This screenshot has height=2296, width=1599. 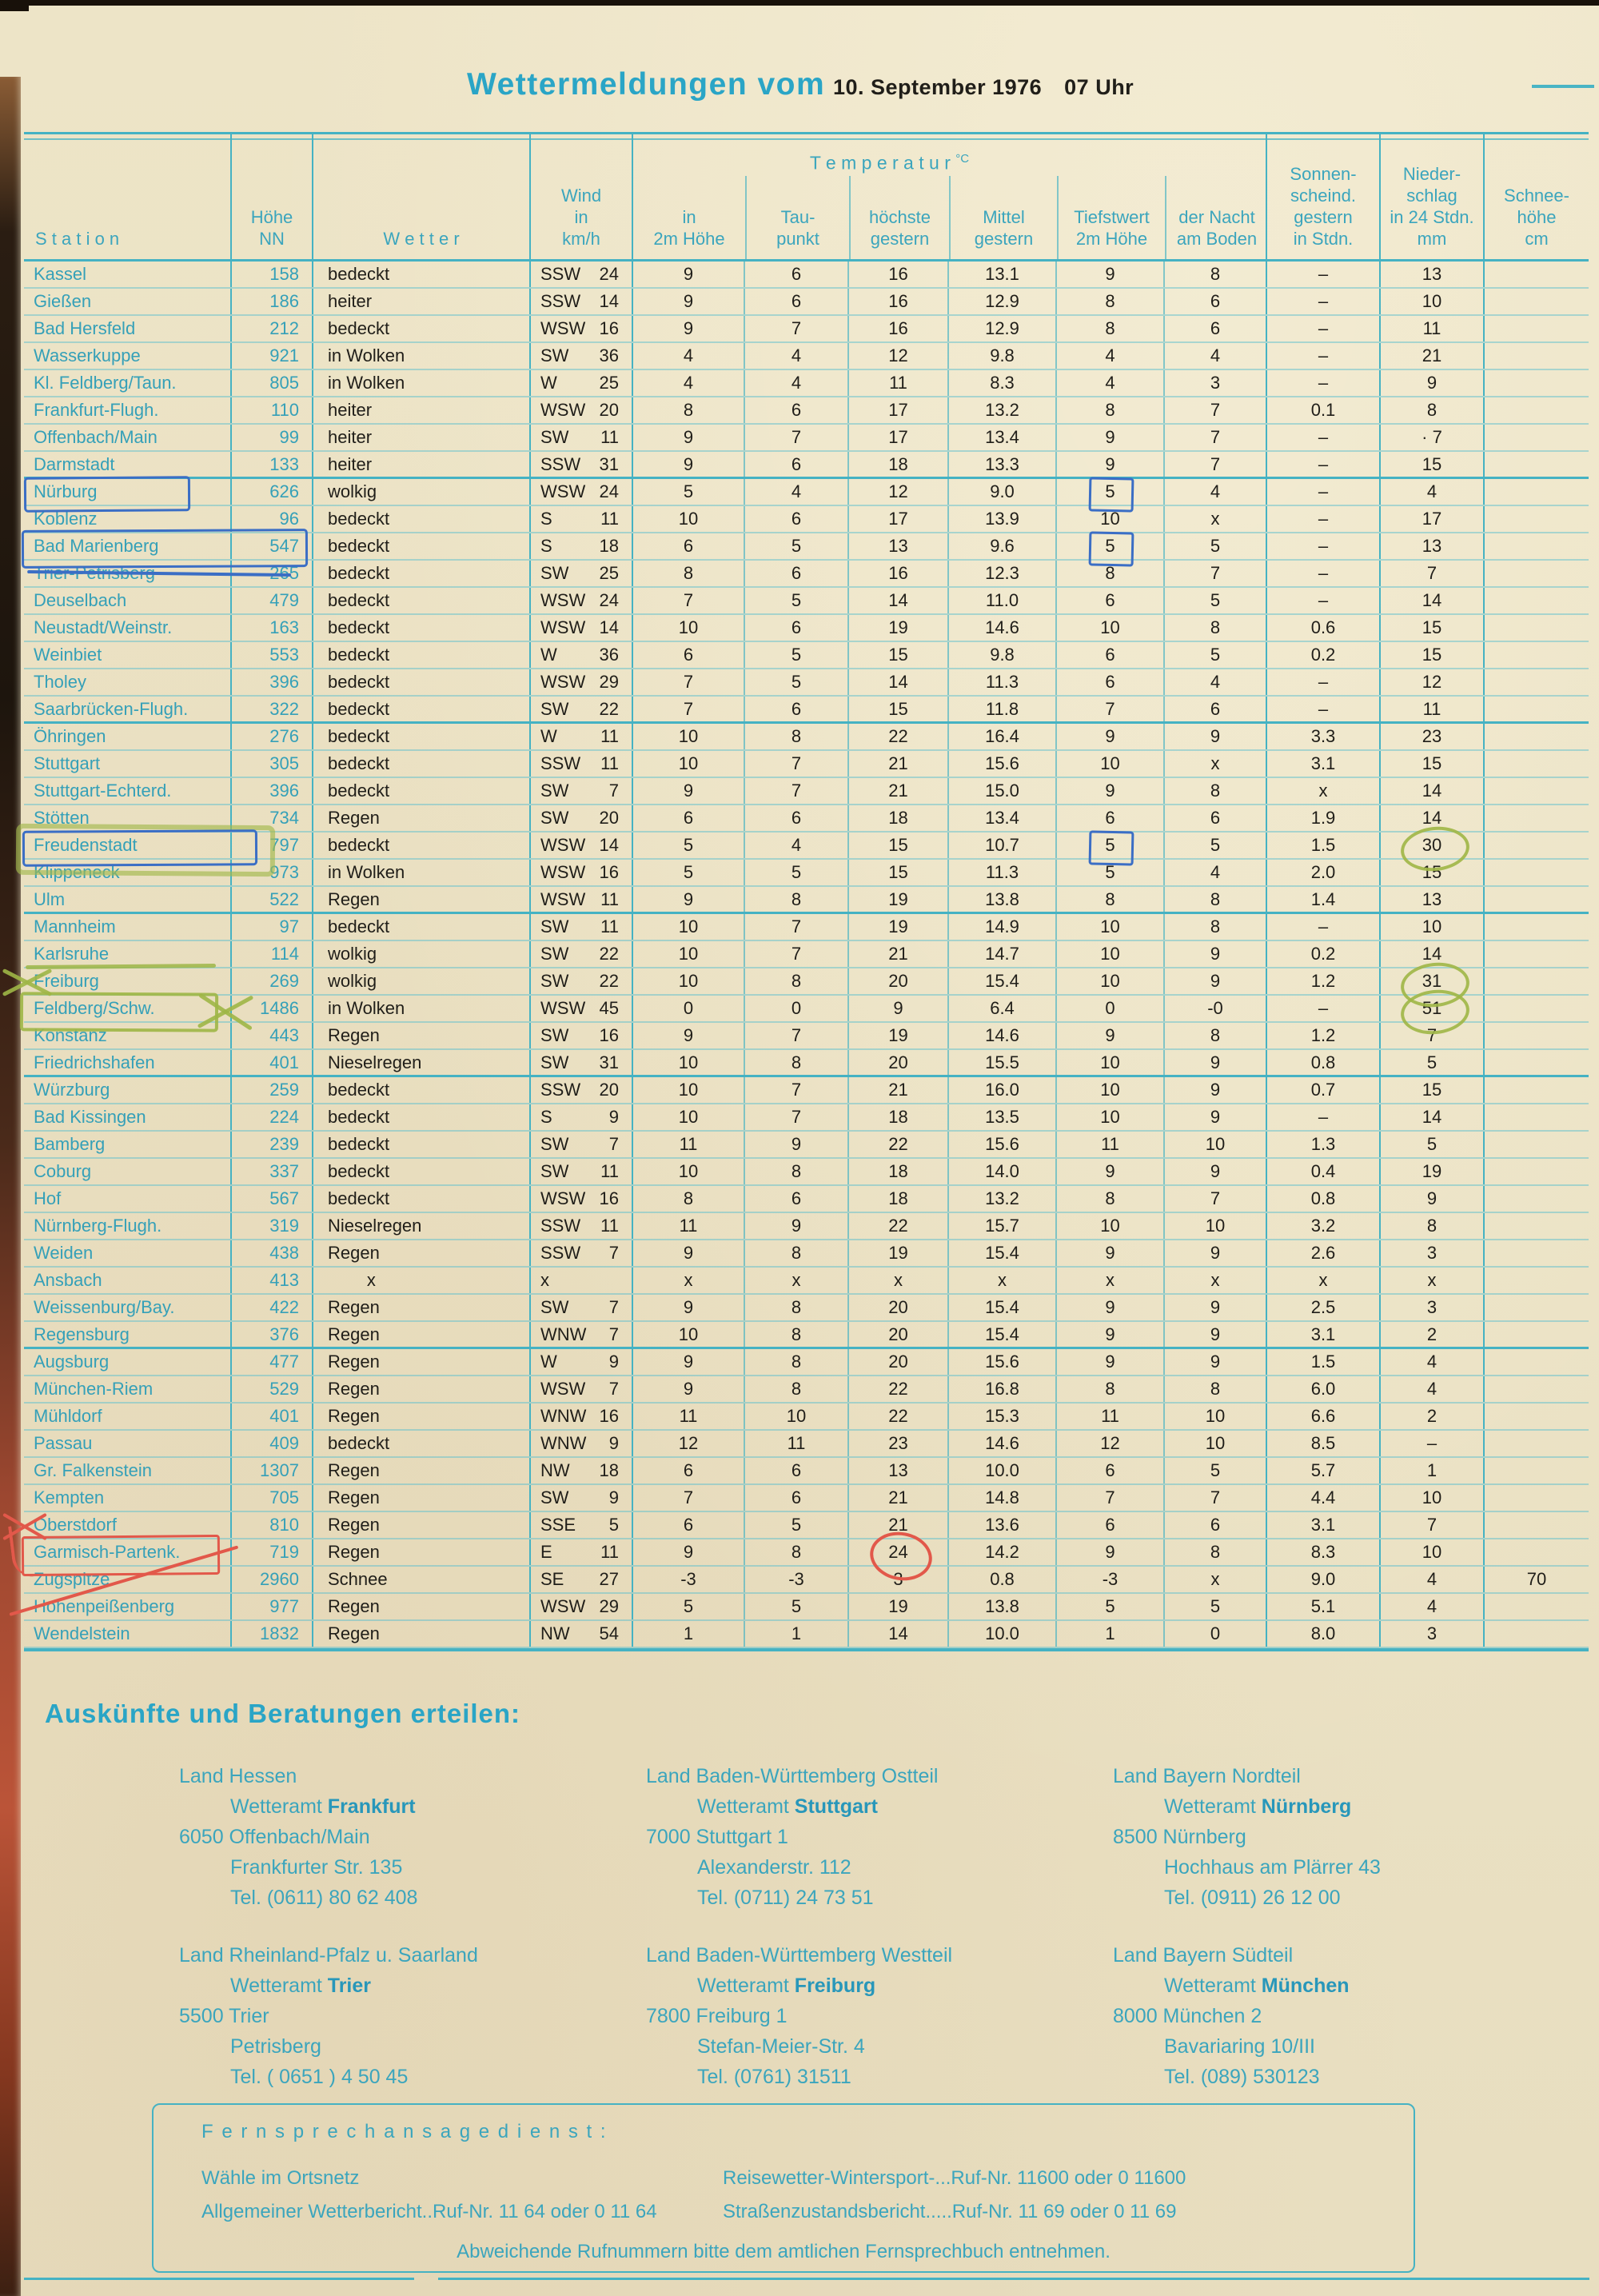 I want to click on cell-precipitation: 10, so click(x=1431, y=1552).